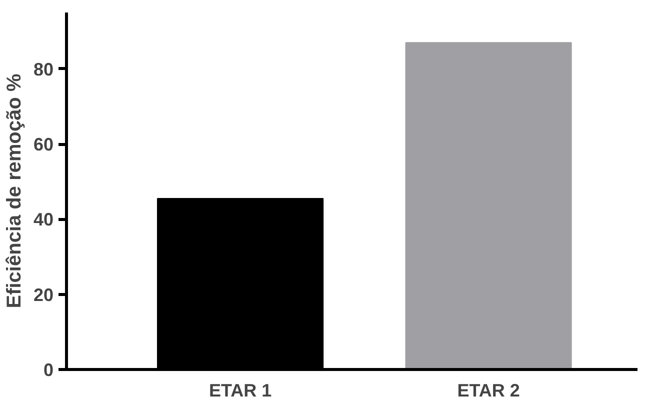 Image resolution: width=657 pixels, height=403 pixels. Describe the element at coordinates (14, 191) in the screenshot. I see `y-axis-title: Eficiência de remoção %` at that location.